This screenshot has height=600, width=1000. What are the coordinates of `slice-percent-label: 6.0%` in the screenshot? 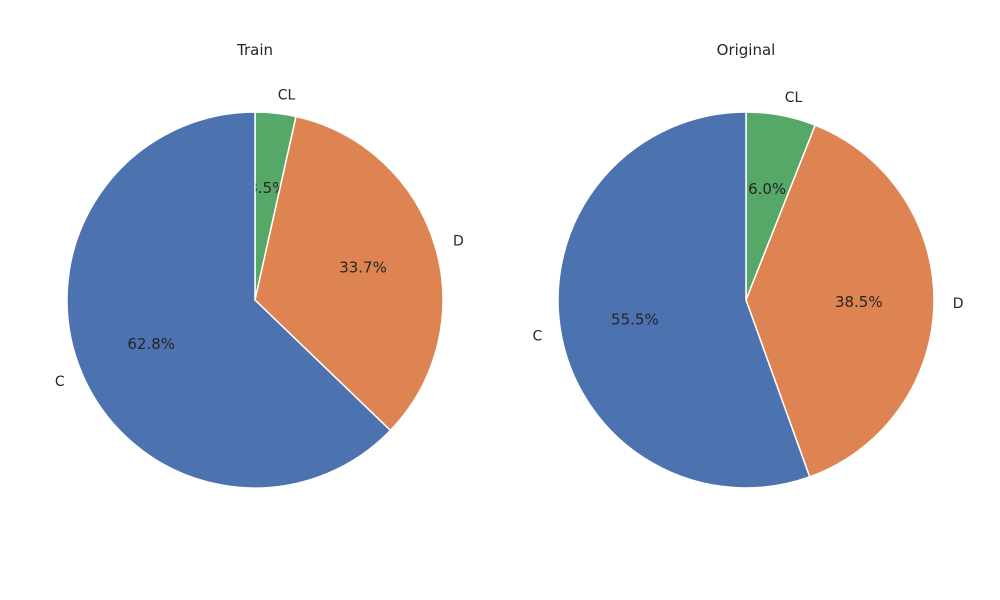 It's located at (767, 189).